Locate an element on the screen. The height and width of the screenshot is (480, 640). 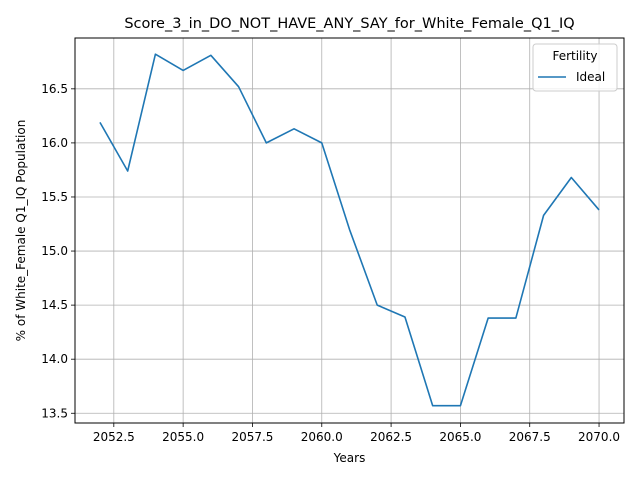
x-tick-label: 2070.0 is located at coordinates (599, 437).